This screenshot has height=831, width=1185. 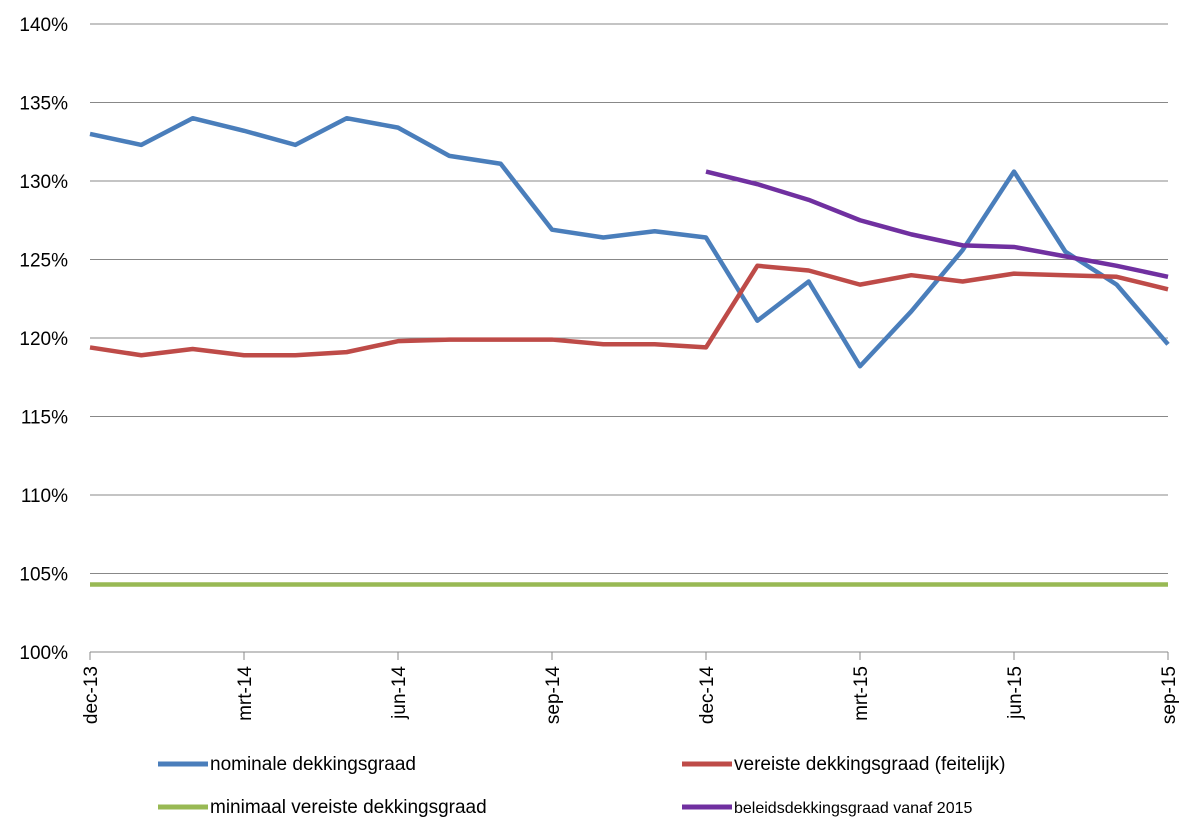 I want to click on x-tick-label: sep-14, so click(x=553, y=695).